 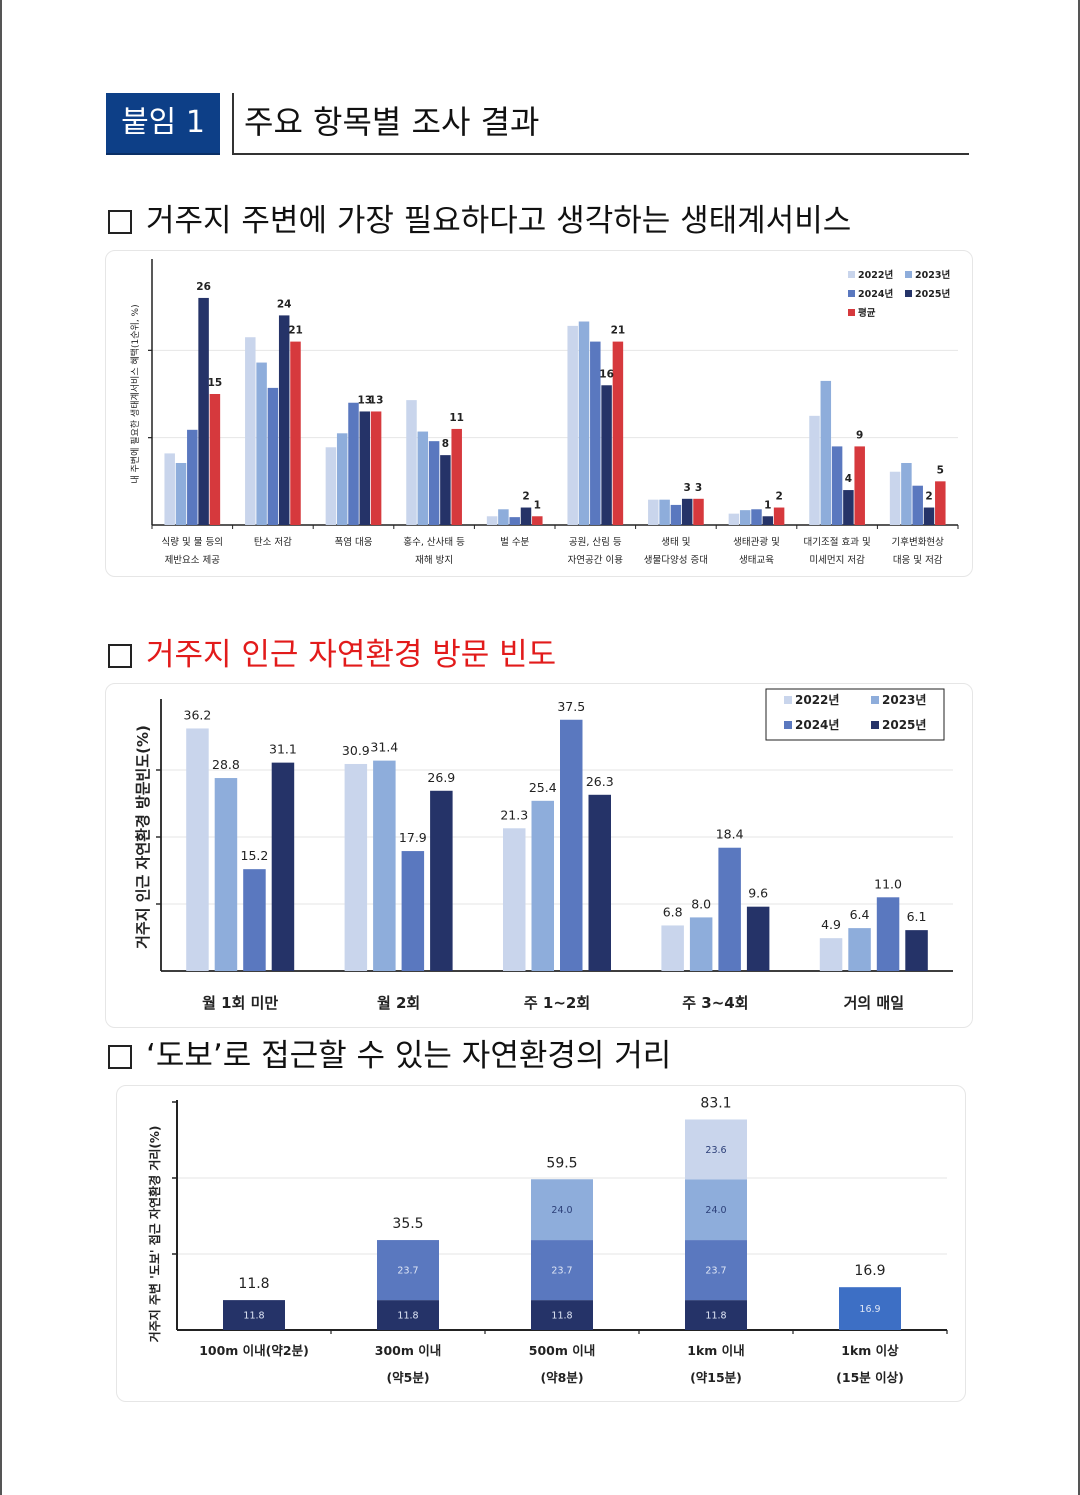 I want to click on data-label: 6.8, so click(x=673, y=911).